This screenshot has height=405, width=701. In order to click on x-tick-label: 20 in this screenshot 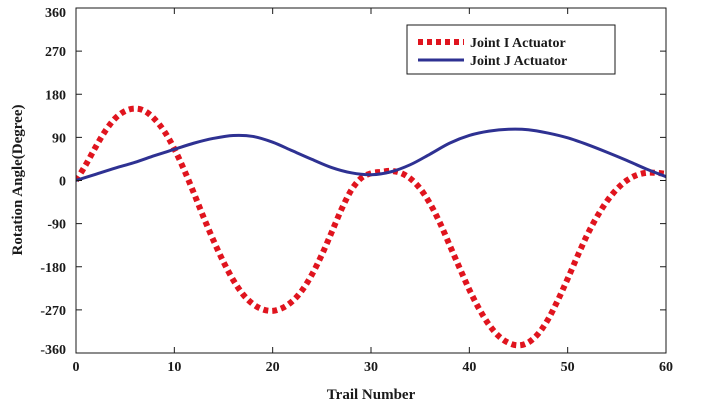, I will do `click(273, 367)`.